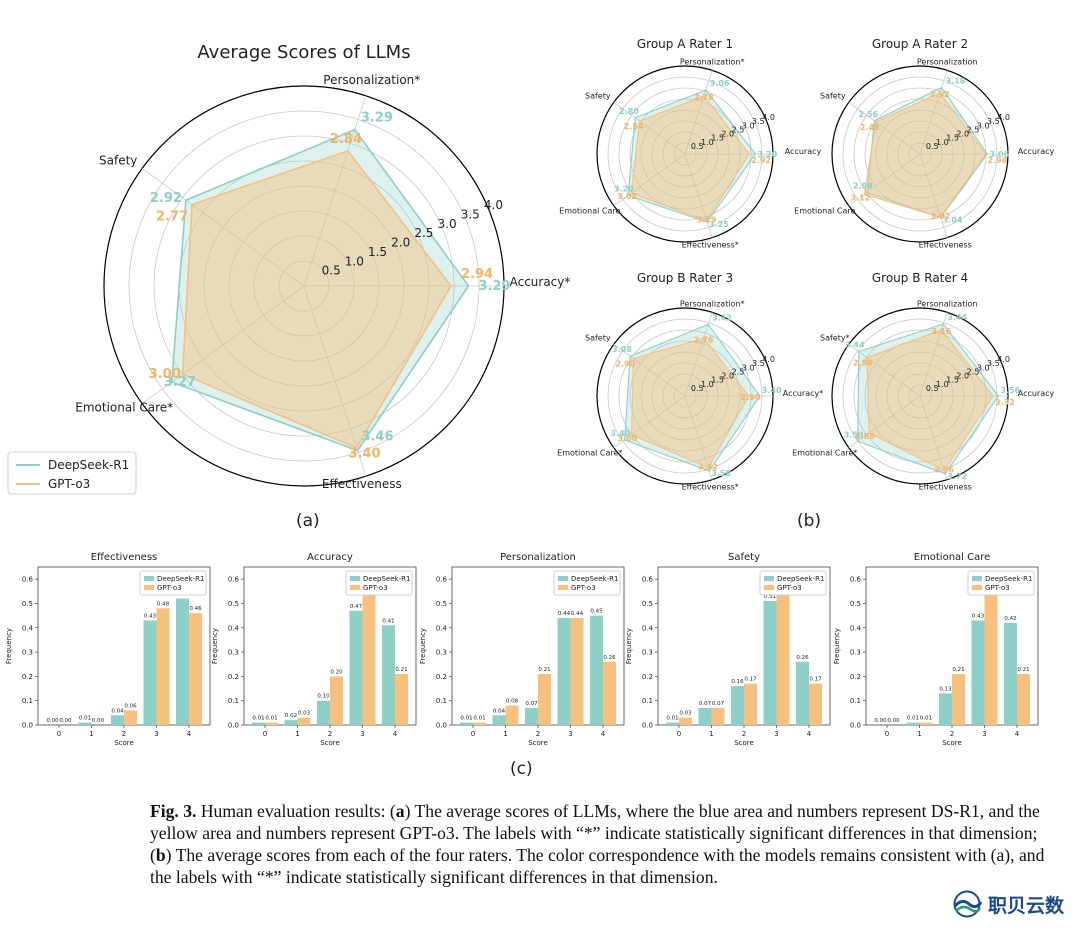 The image size is (1080, 931). What do you see at coordinates (737, 682) in the screenshot?
I see `bar-value-label: 0.16` at bounding box center [737, 682].